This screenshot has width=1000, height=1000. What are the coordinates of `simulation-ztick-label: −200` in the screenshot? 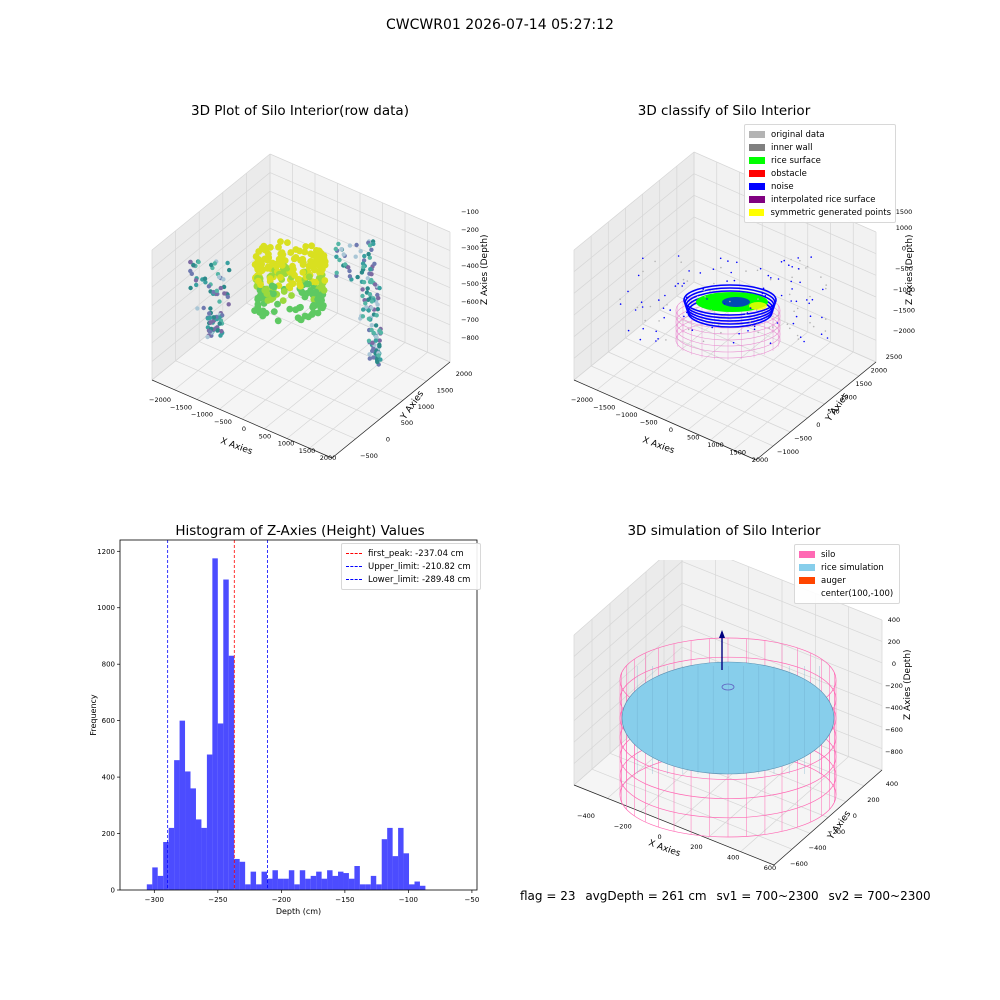 It's located at (894, 686).